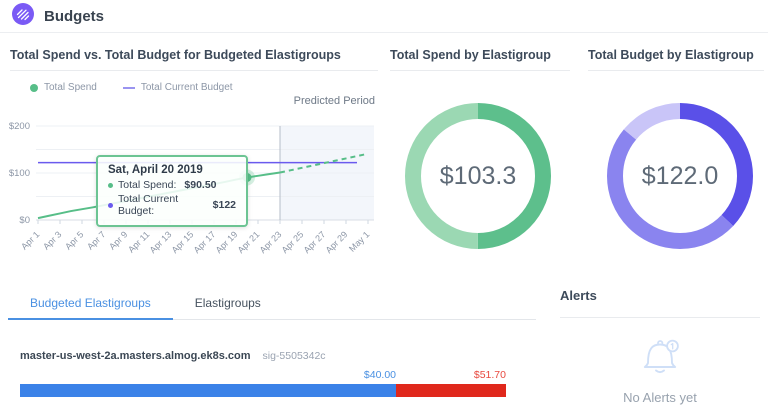 Image resolution: width=768 pixels, height=414 pixels. Describe the element at coordinates (194, 70) in the screenshot. I see `line-panel-divider` at that location.